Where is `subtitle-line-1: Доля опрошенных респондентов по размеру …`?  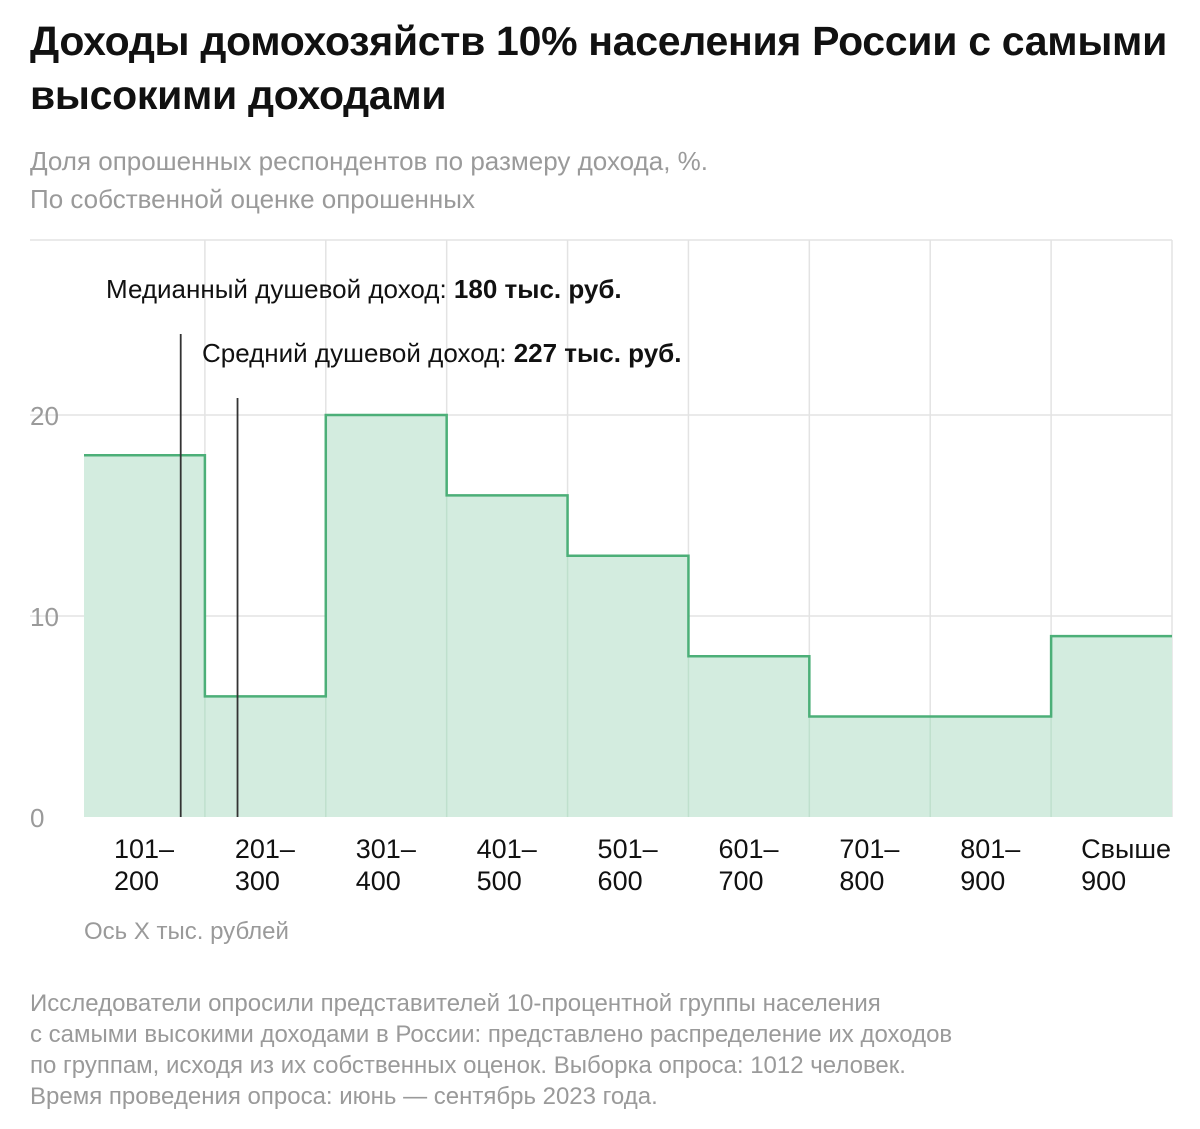
subtitle-line-1: Доля опрошенных респондентов по размеру … is located at coordinates (369, 161).